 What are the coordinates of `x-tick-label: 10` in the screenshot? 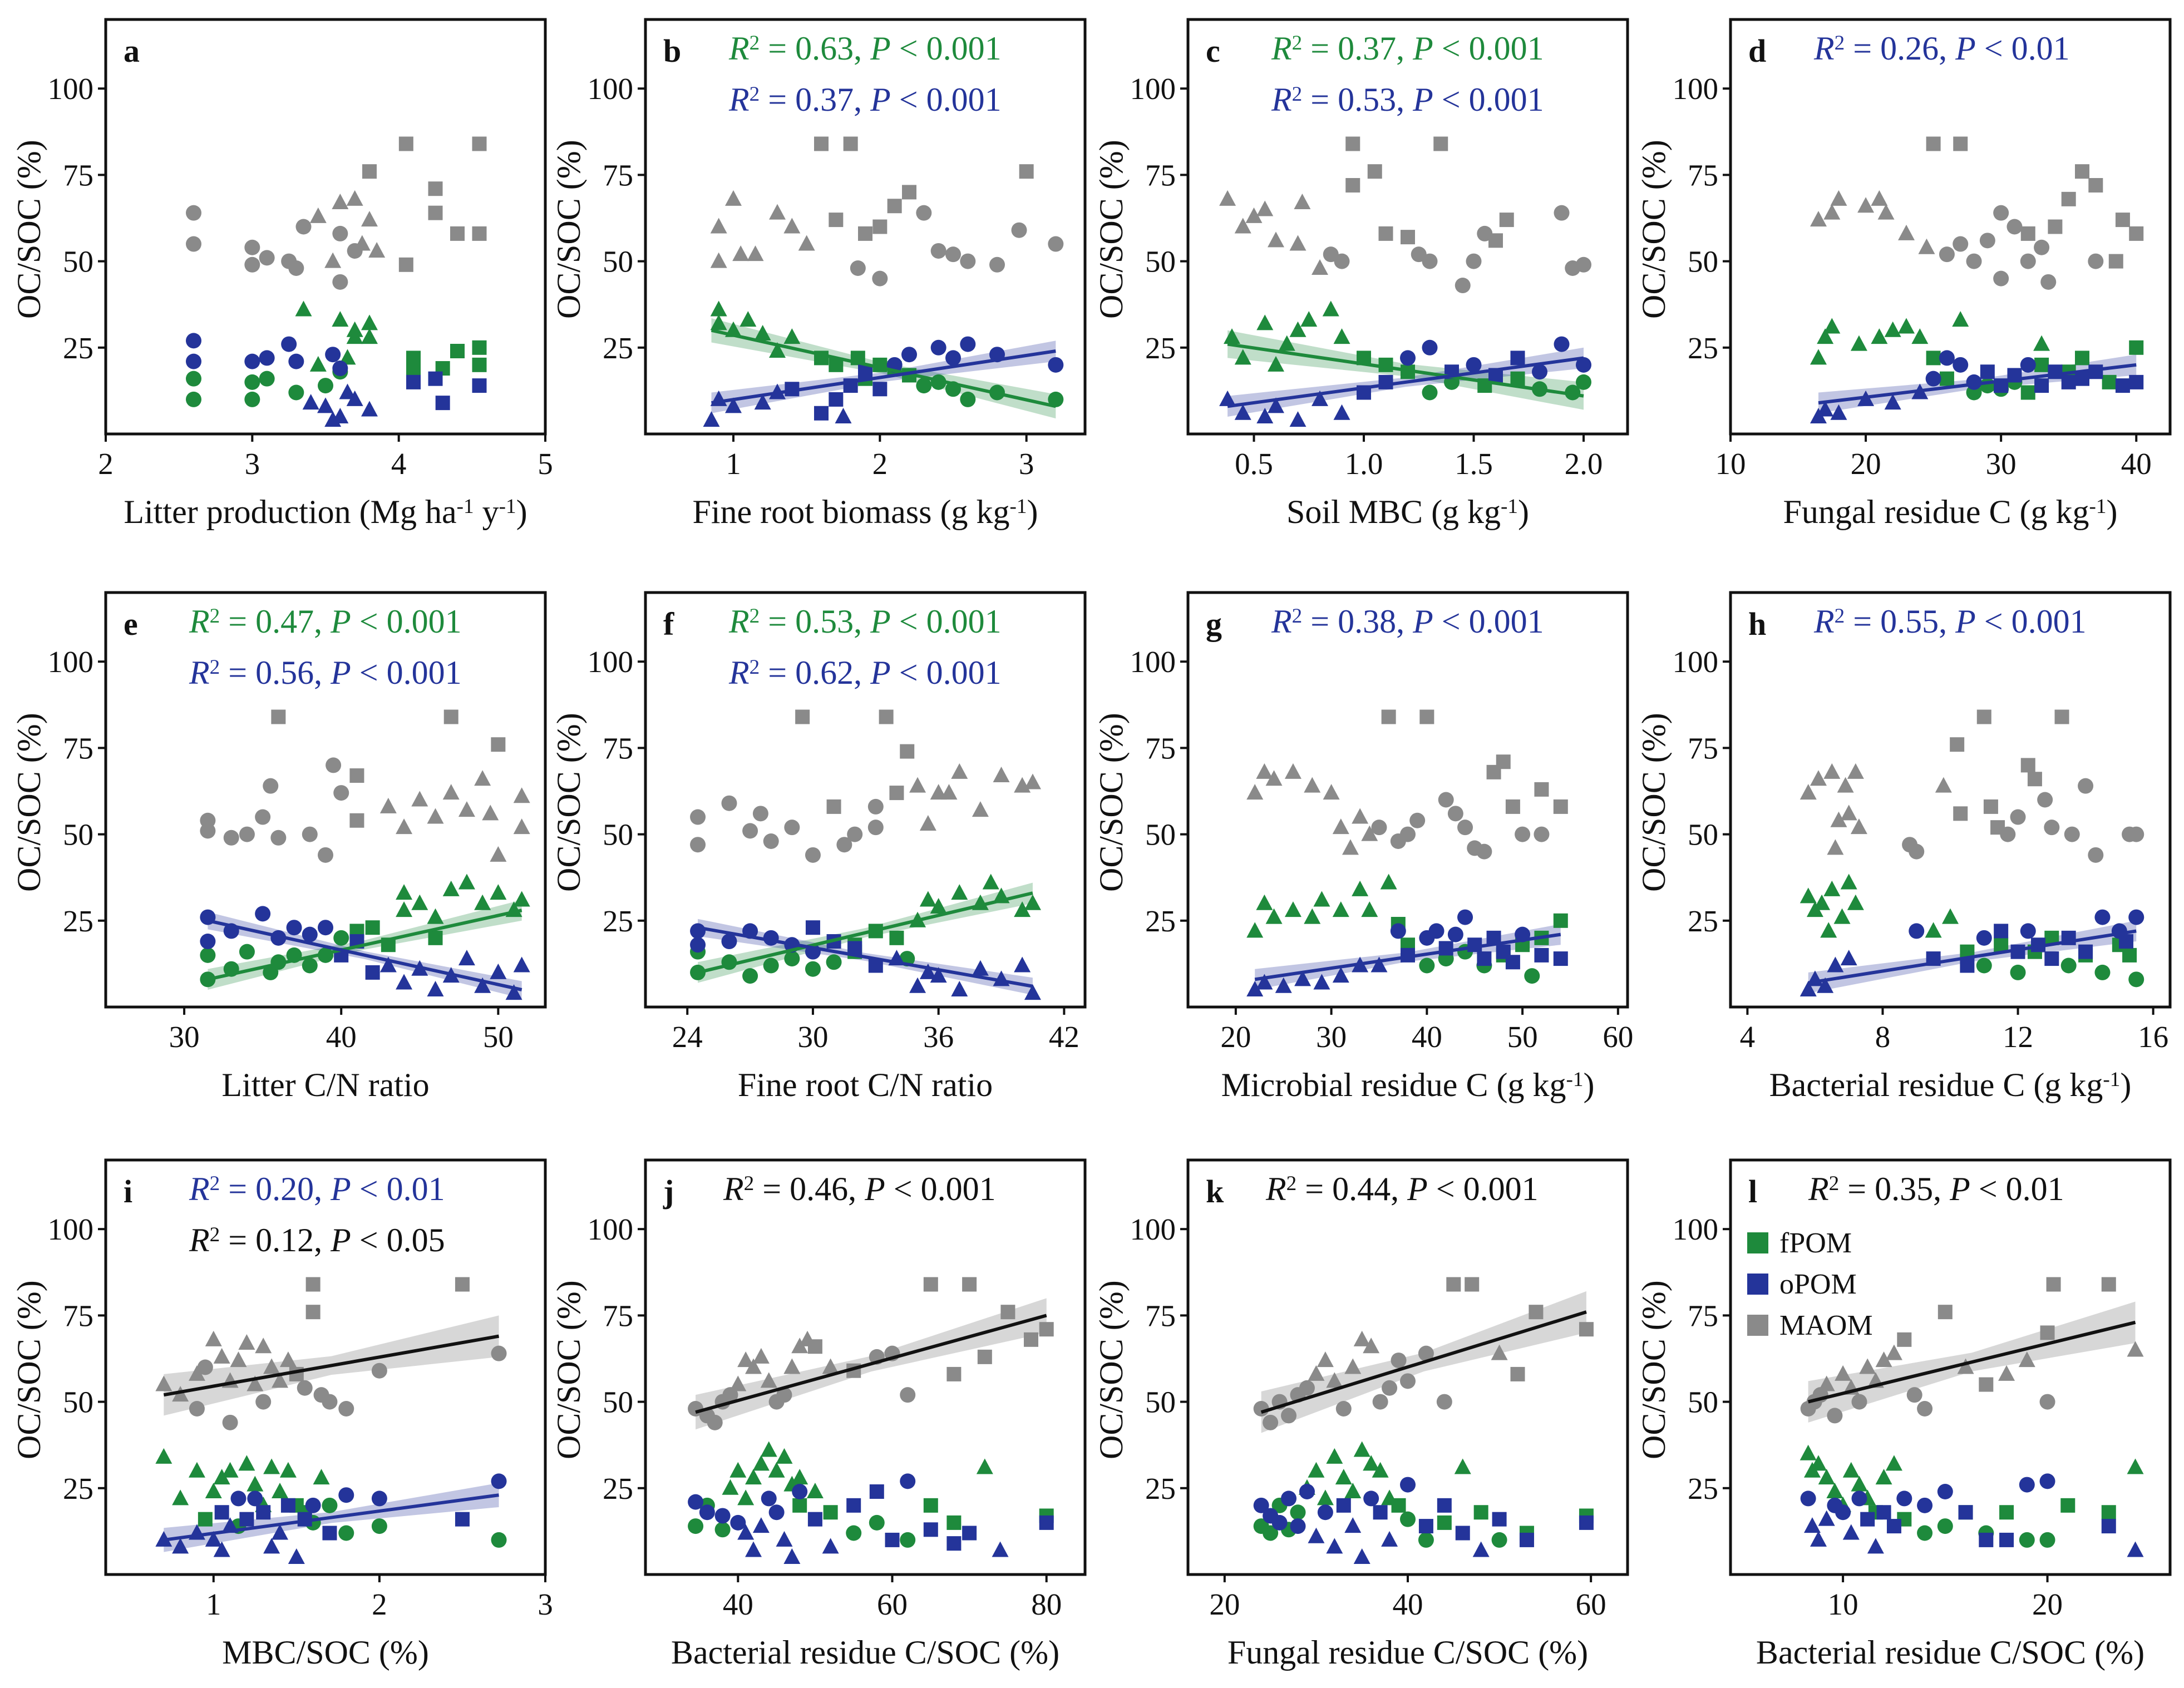 It's located at (1843, 1604).